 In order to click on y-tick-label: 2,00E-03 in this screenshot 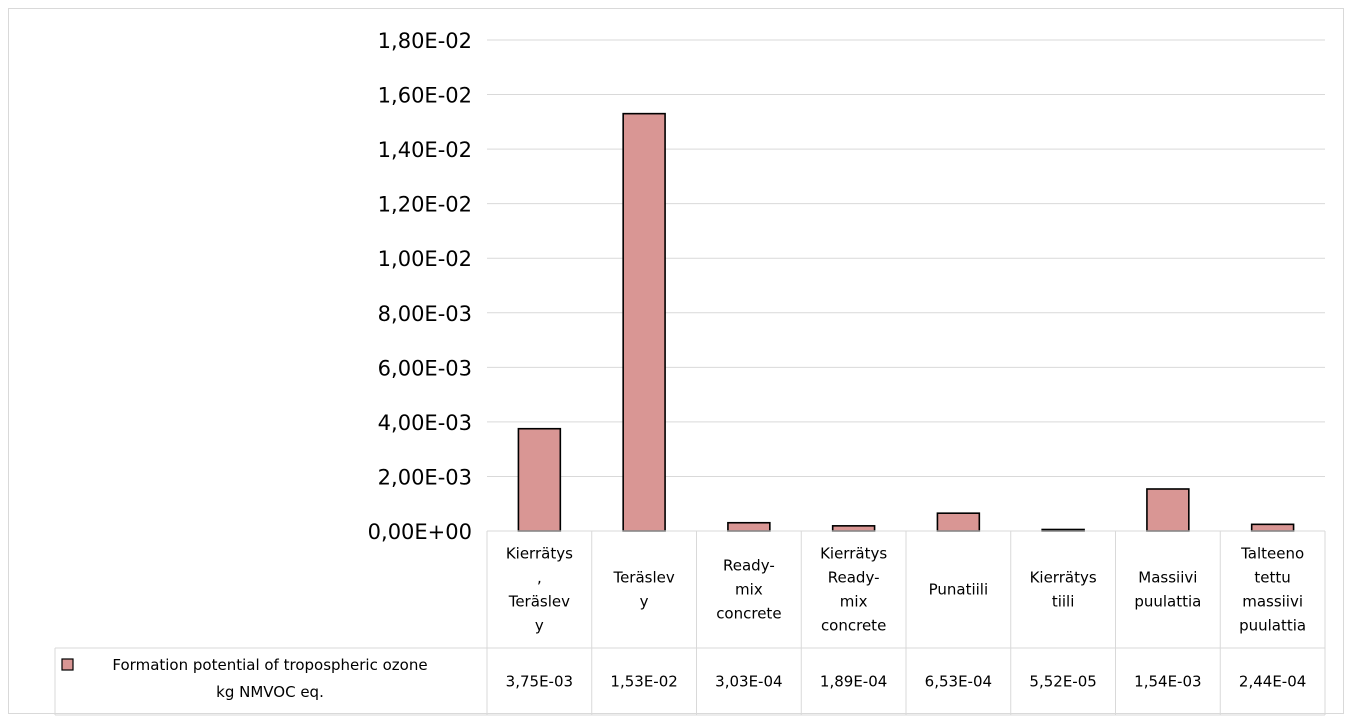, I will do `click(425, 477)`.